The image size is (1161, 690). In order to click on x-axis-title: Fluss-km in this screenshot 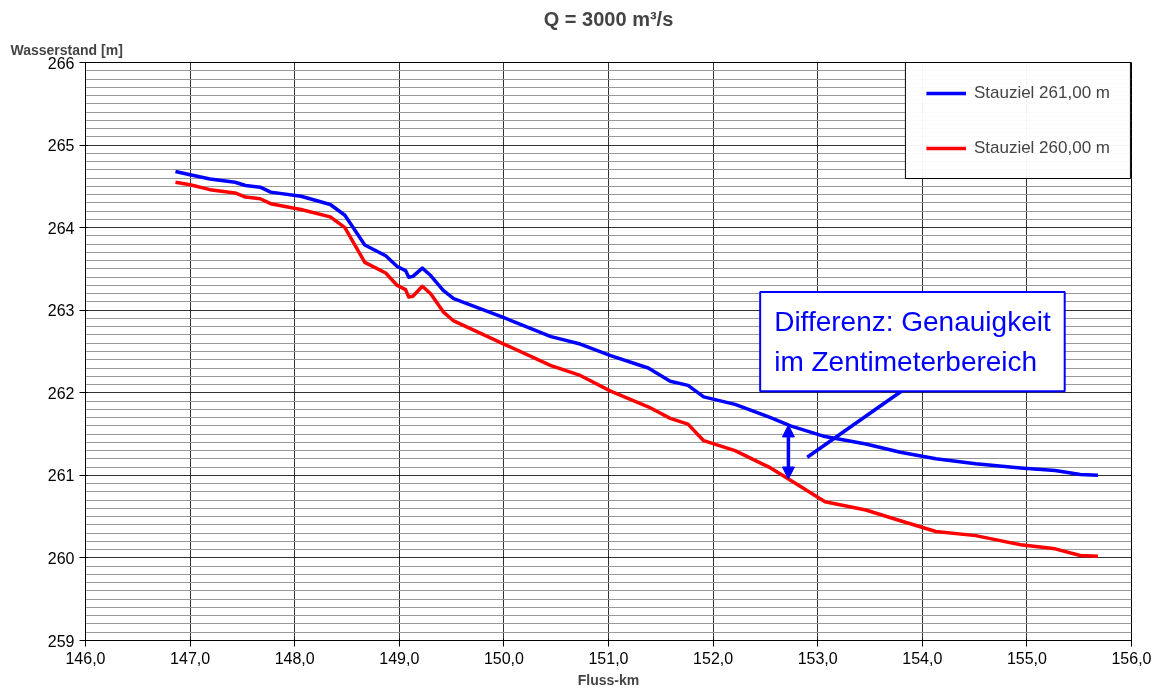, I will do `click(608, 679)`.